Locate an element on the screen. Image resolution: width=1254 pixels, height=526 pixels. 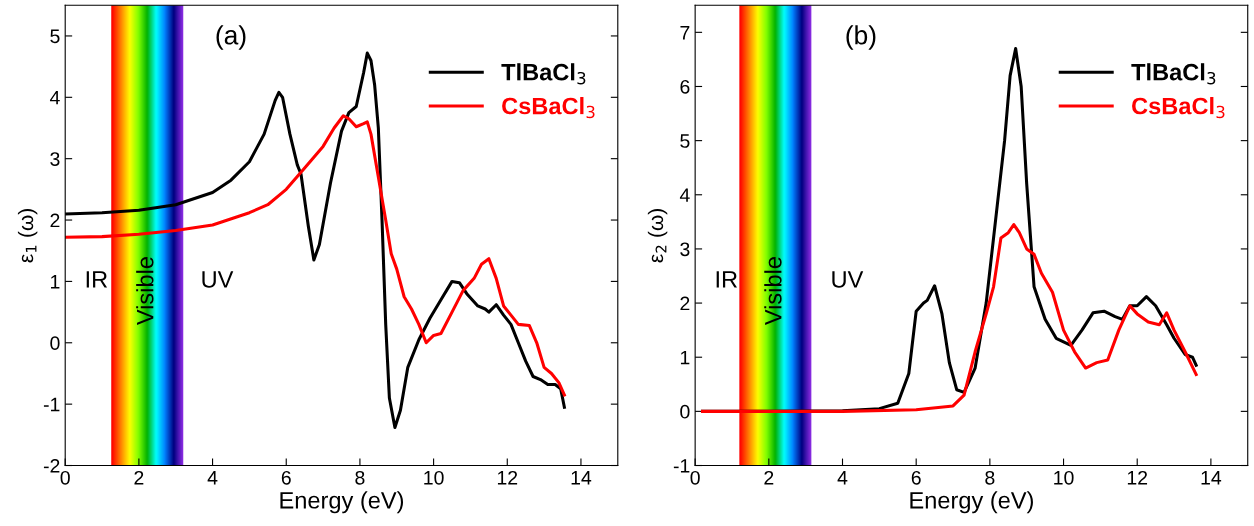
line-series is located at coordinates (949, 318).